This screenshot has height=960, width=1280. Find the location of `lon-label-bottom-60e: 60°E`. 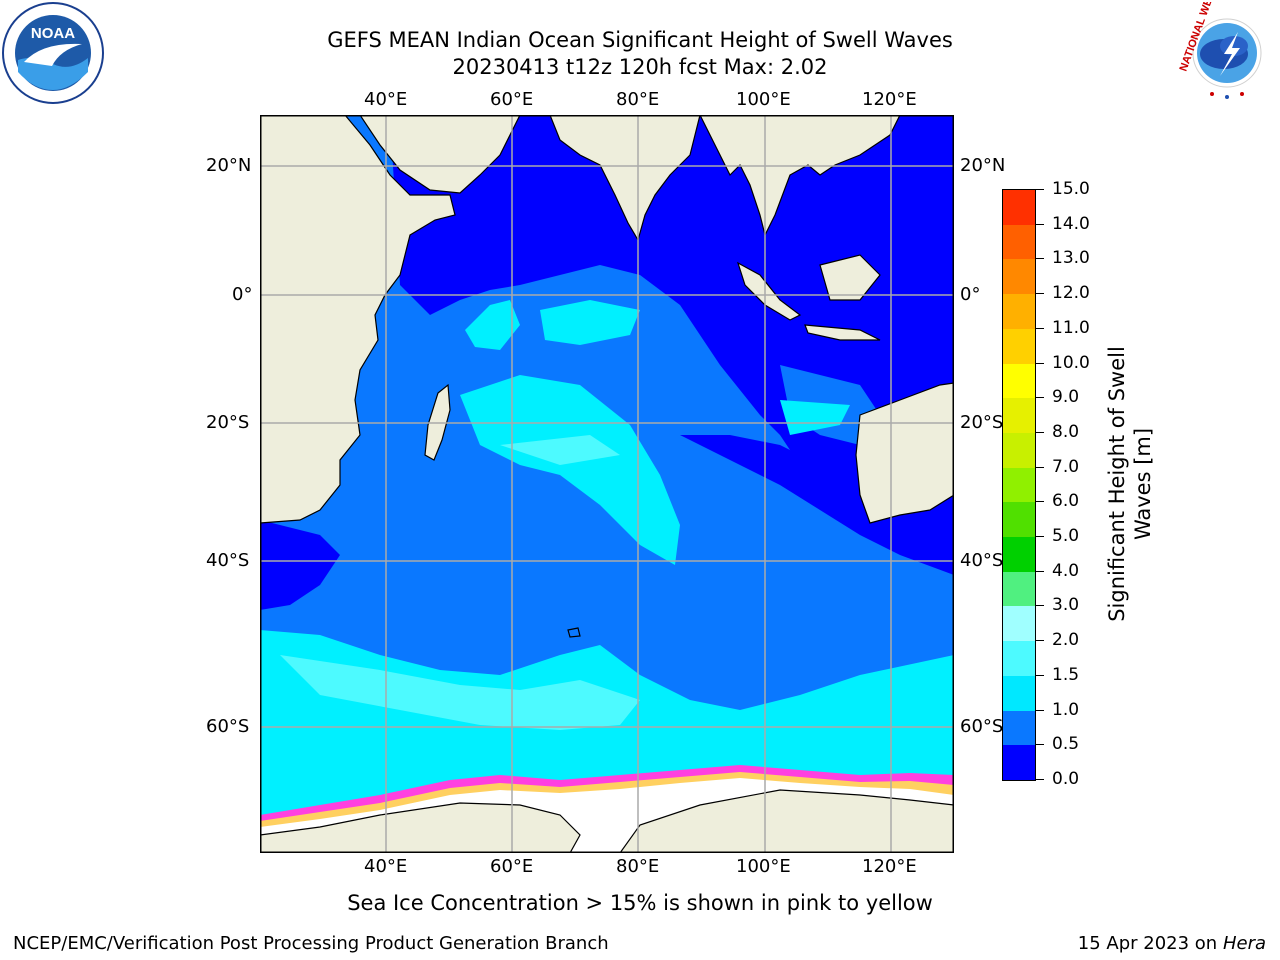

lon-label-bottom-60e: 60°E is located at coordinates (512, 866).